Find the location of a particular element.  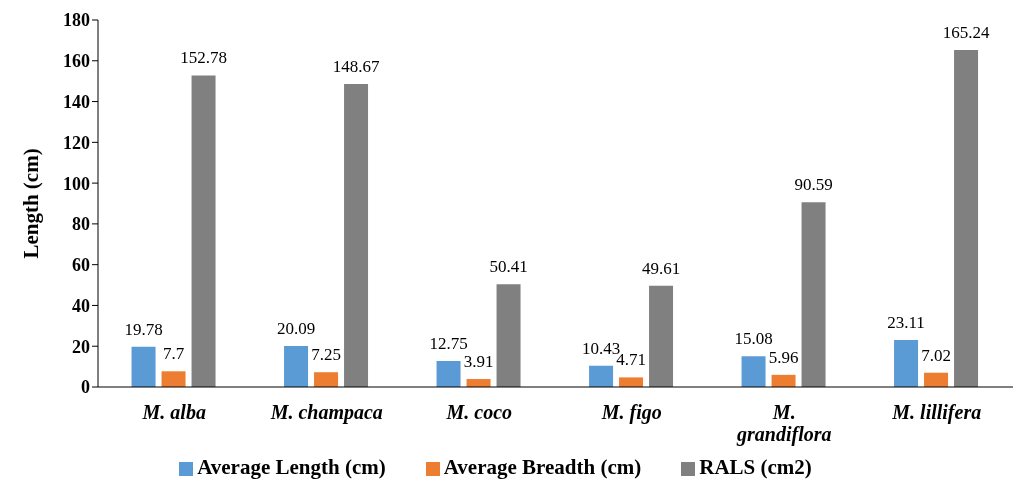

y-tick-label: 20 is located at coordinates (81, 346).